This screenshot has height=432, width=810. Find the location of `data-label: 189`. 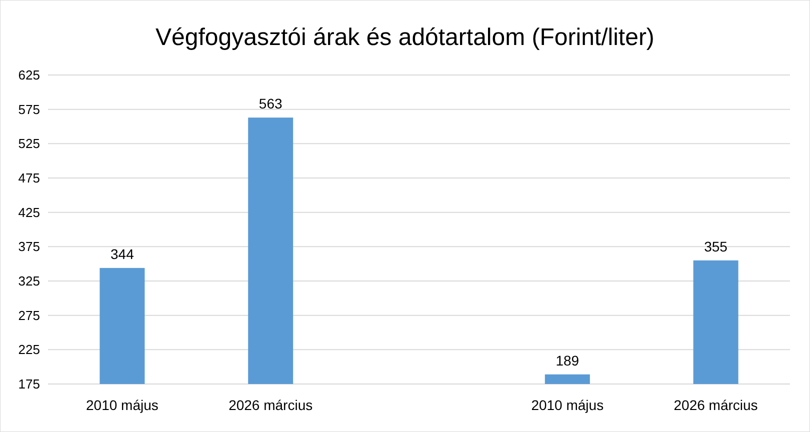

data-label: 189 is located at coordinates (568, 360).